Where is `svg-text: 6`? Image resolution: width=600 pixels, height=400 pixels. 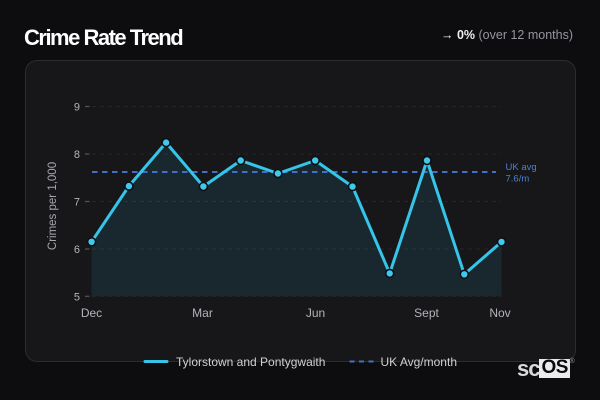
svg-text: 6 is located at coordinates (77, 250).